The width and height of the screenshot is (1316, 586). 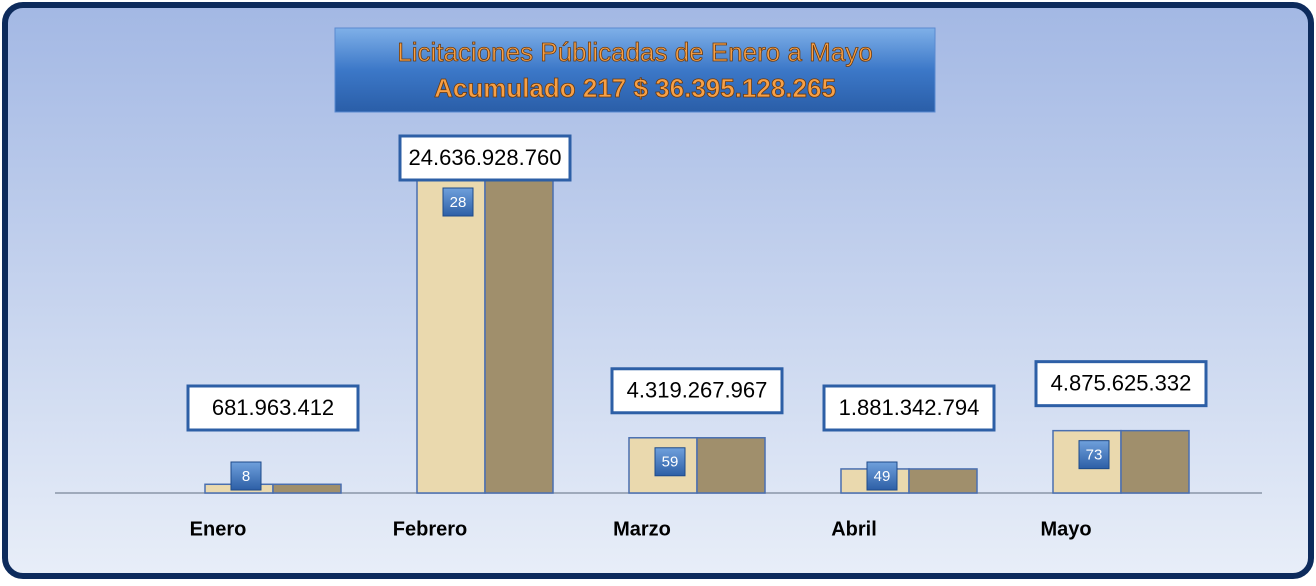 I want to click on x-tick-label: Marzo, so click(x=642, y=529).